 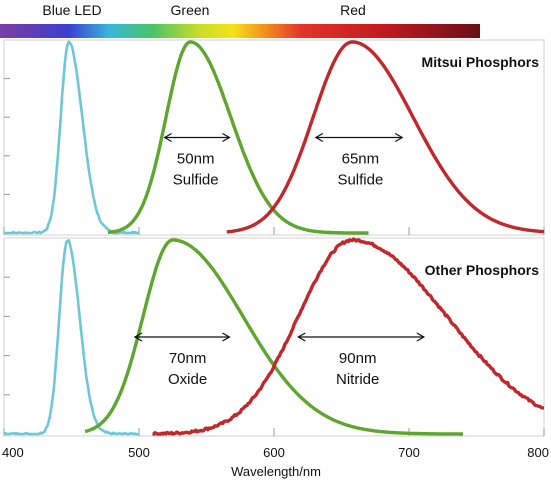 I want to click on spectrum-bar, so click(x=240, y=31).